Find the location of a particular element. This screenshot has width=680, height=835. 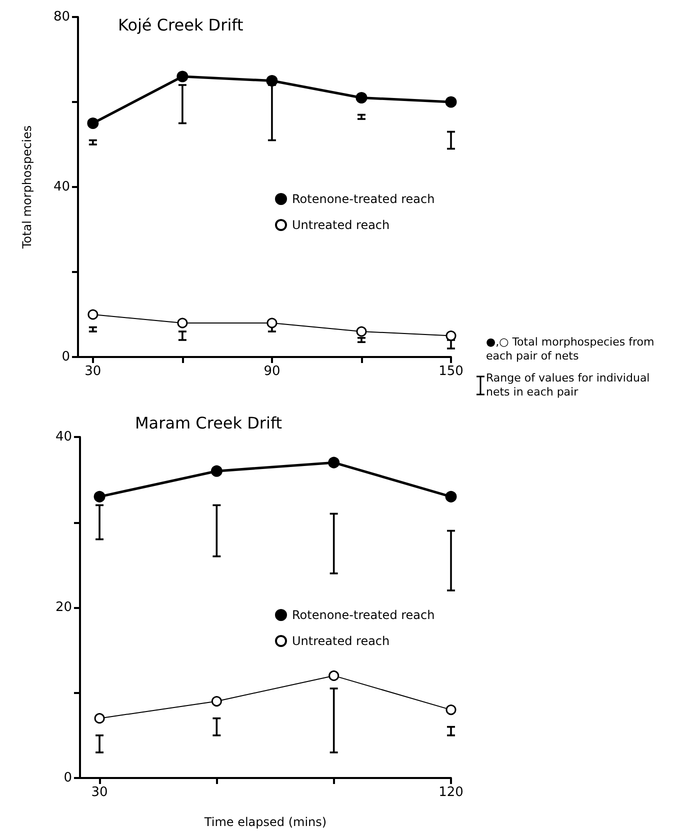

text: ●,○ Total morphospecies from each pair of nets is located at coordinates (572, 349).